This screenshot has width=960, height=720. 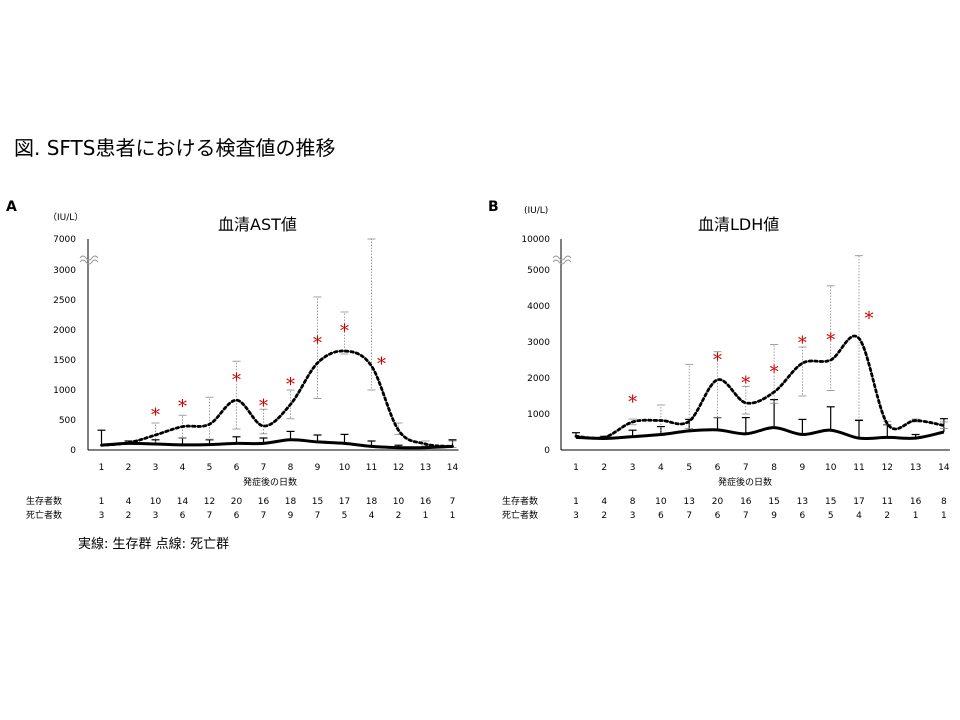 What do you see at coordinates (64, 361) in the screenshot?
I see `pa-y-tick-label: 1500` at bounding box center [64, 361].